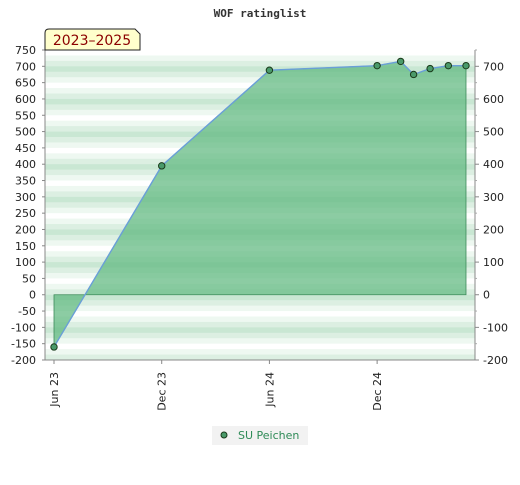 Image resolution: width=520 pixels, height=485 pixels. Describe the element at coordinates (25, 229) in the screenshot. I see `y-tick-label-left: 200` at that location.